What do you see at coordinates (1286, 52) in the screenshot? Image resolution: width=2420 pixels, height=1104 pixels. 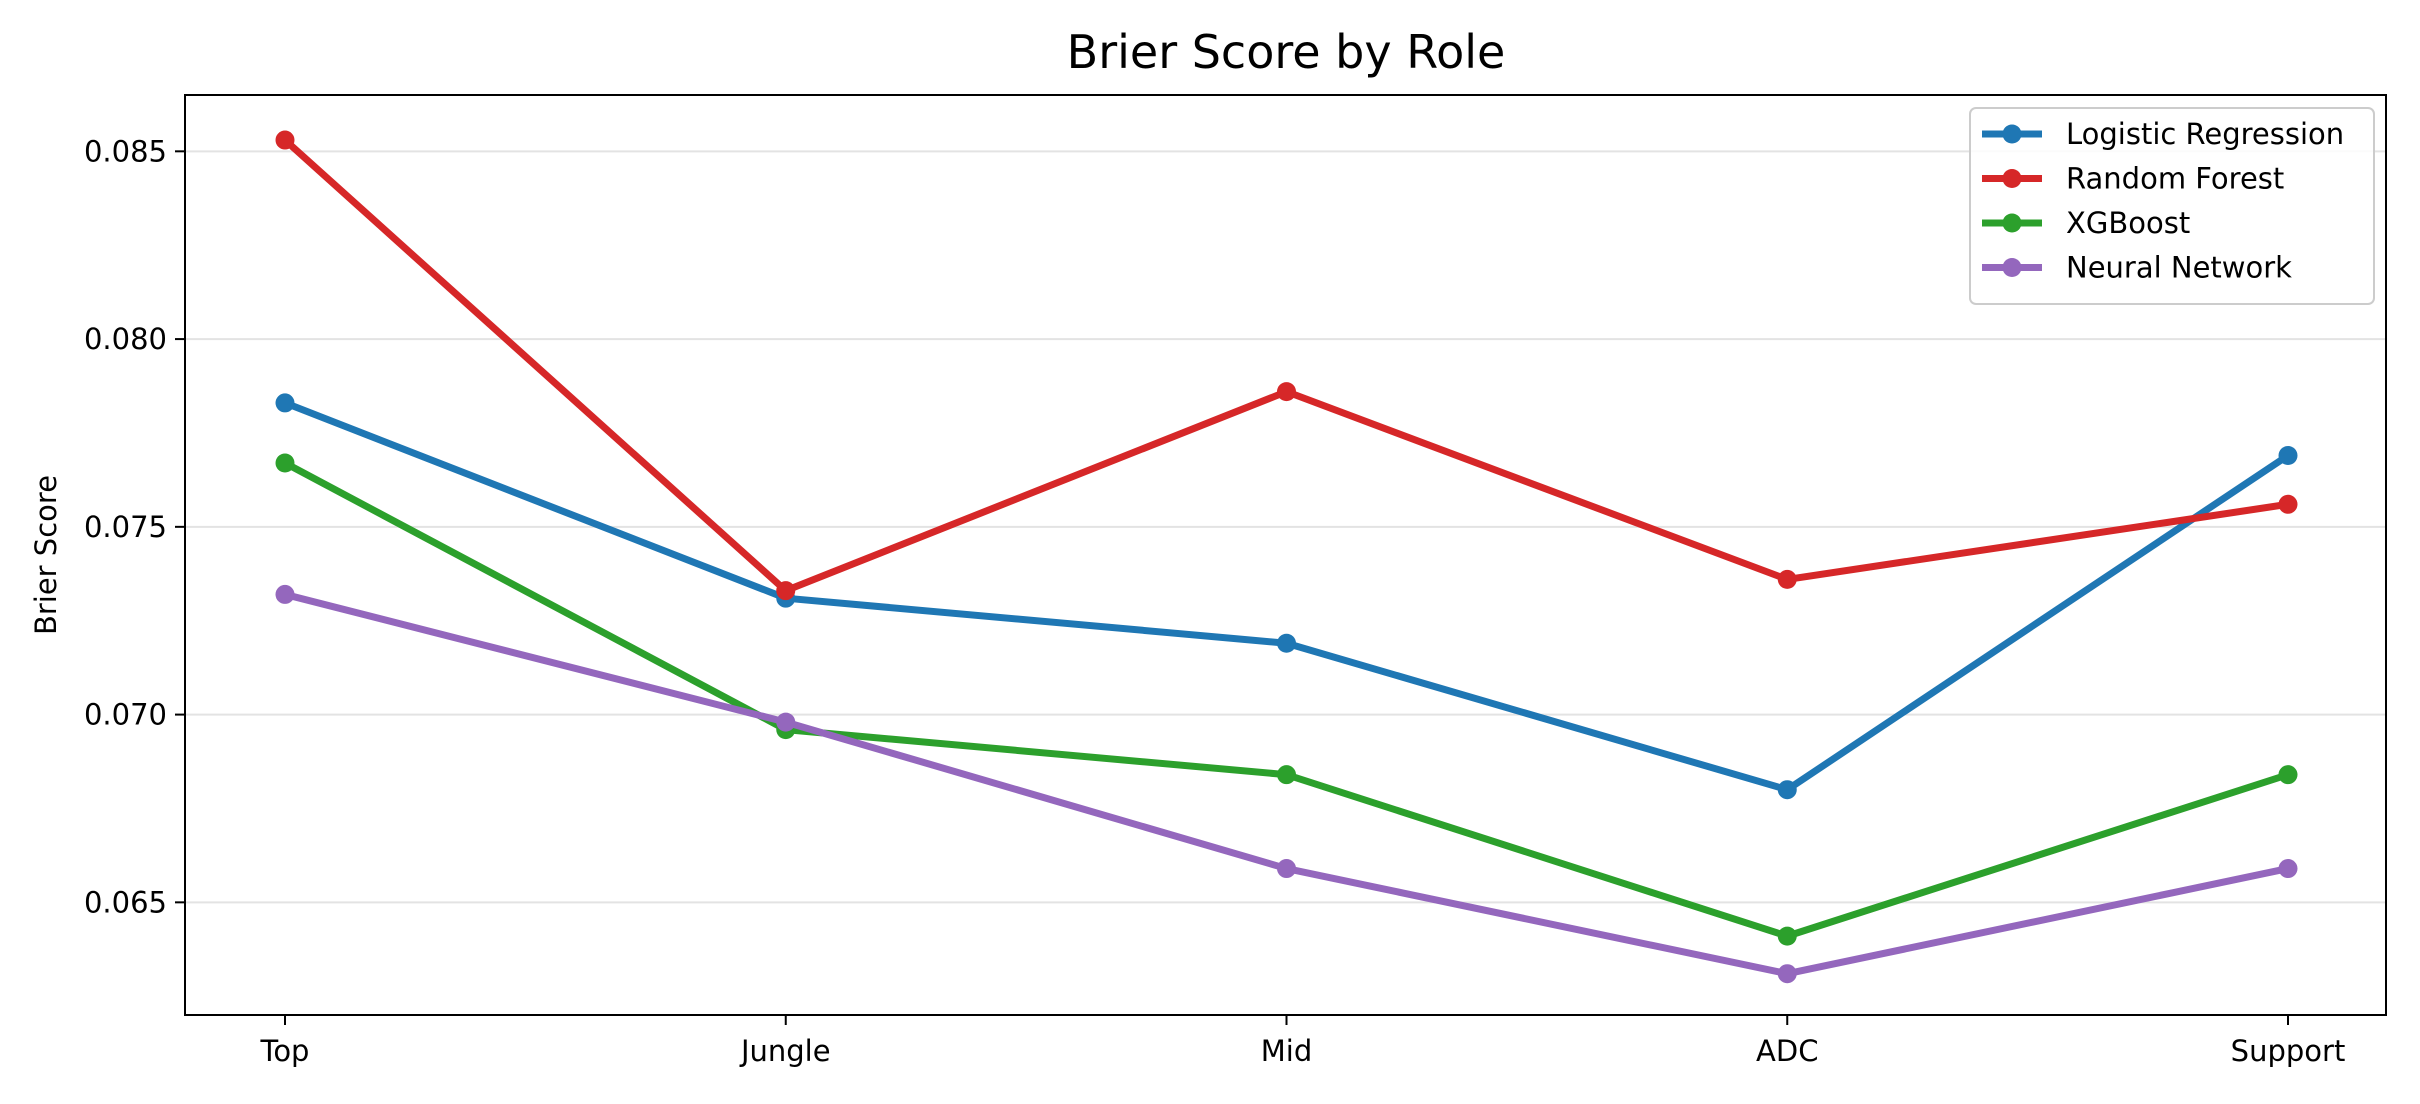 I see `chart-title: Brier Score by Role` at bounding box center [1286, 52].